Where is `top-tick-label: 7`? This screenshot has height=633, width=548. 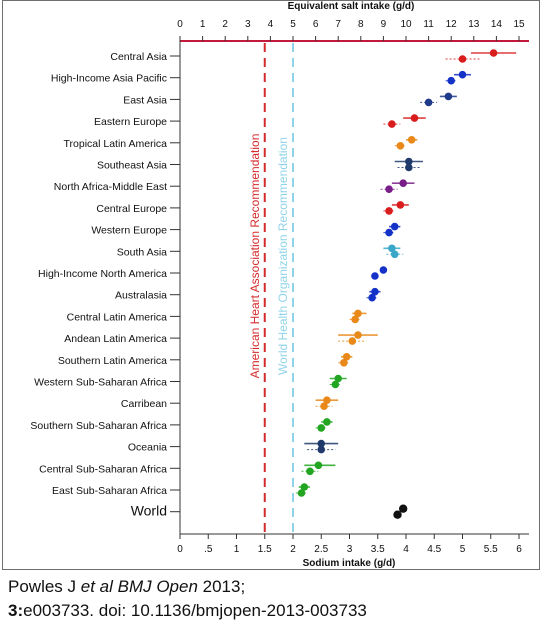 top-tick-label: 7 is located at coordinates (338, 24).